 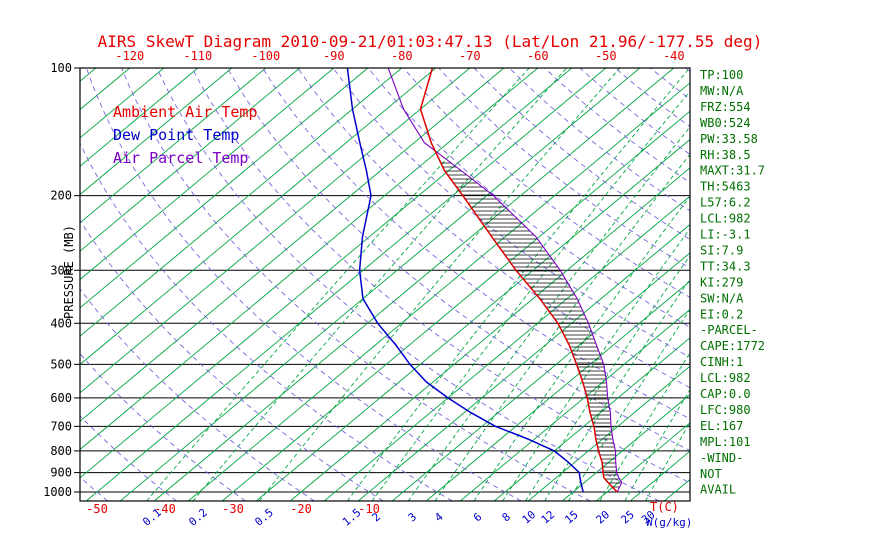 What do you see at coordinates (301, 509) in the screenshot?
I see `bottom-temp-label: -20` at bounding box center [301, 509].